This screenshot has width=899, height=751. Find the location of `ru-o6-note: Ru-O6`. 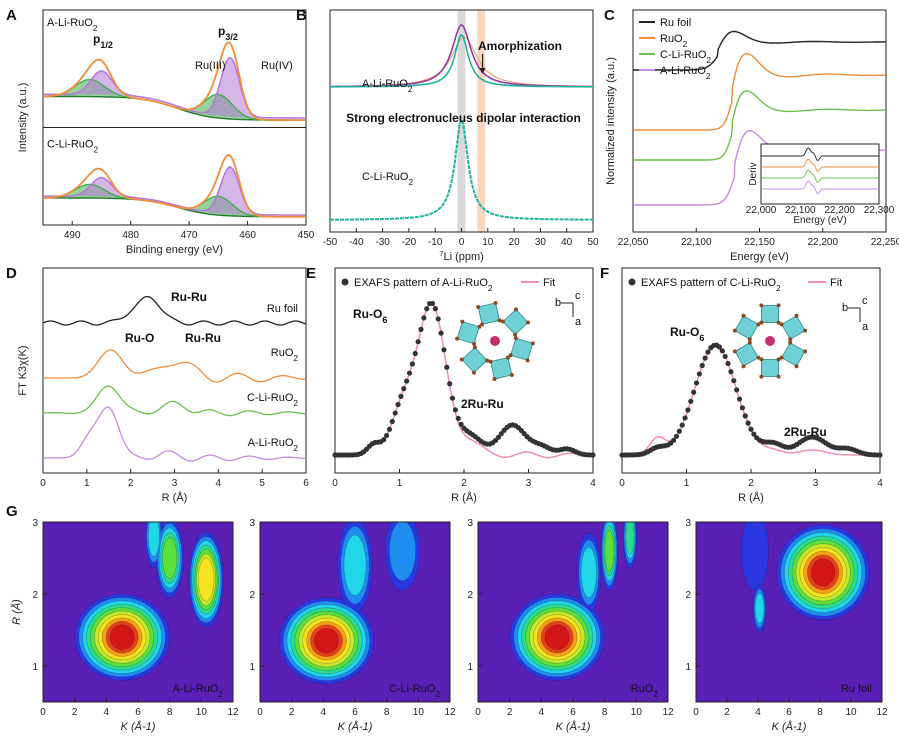

ru-o6-note: Ru-O6 is located at coordinates (370, 316).